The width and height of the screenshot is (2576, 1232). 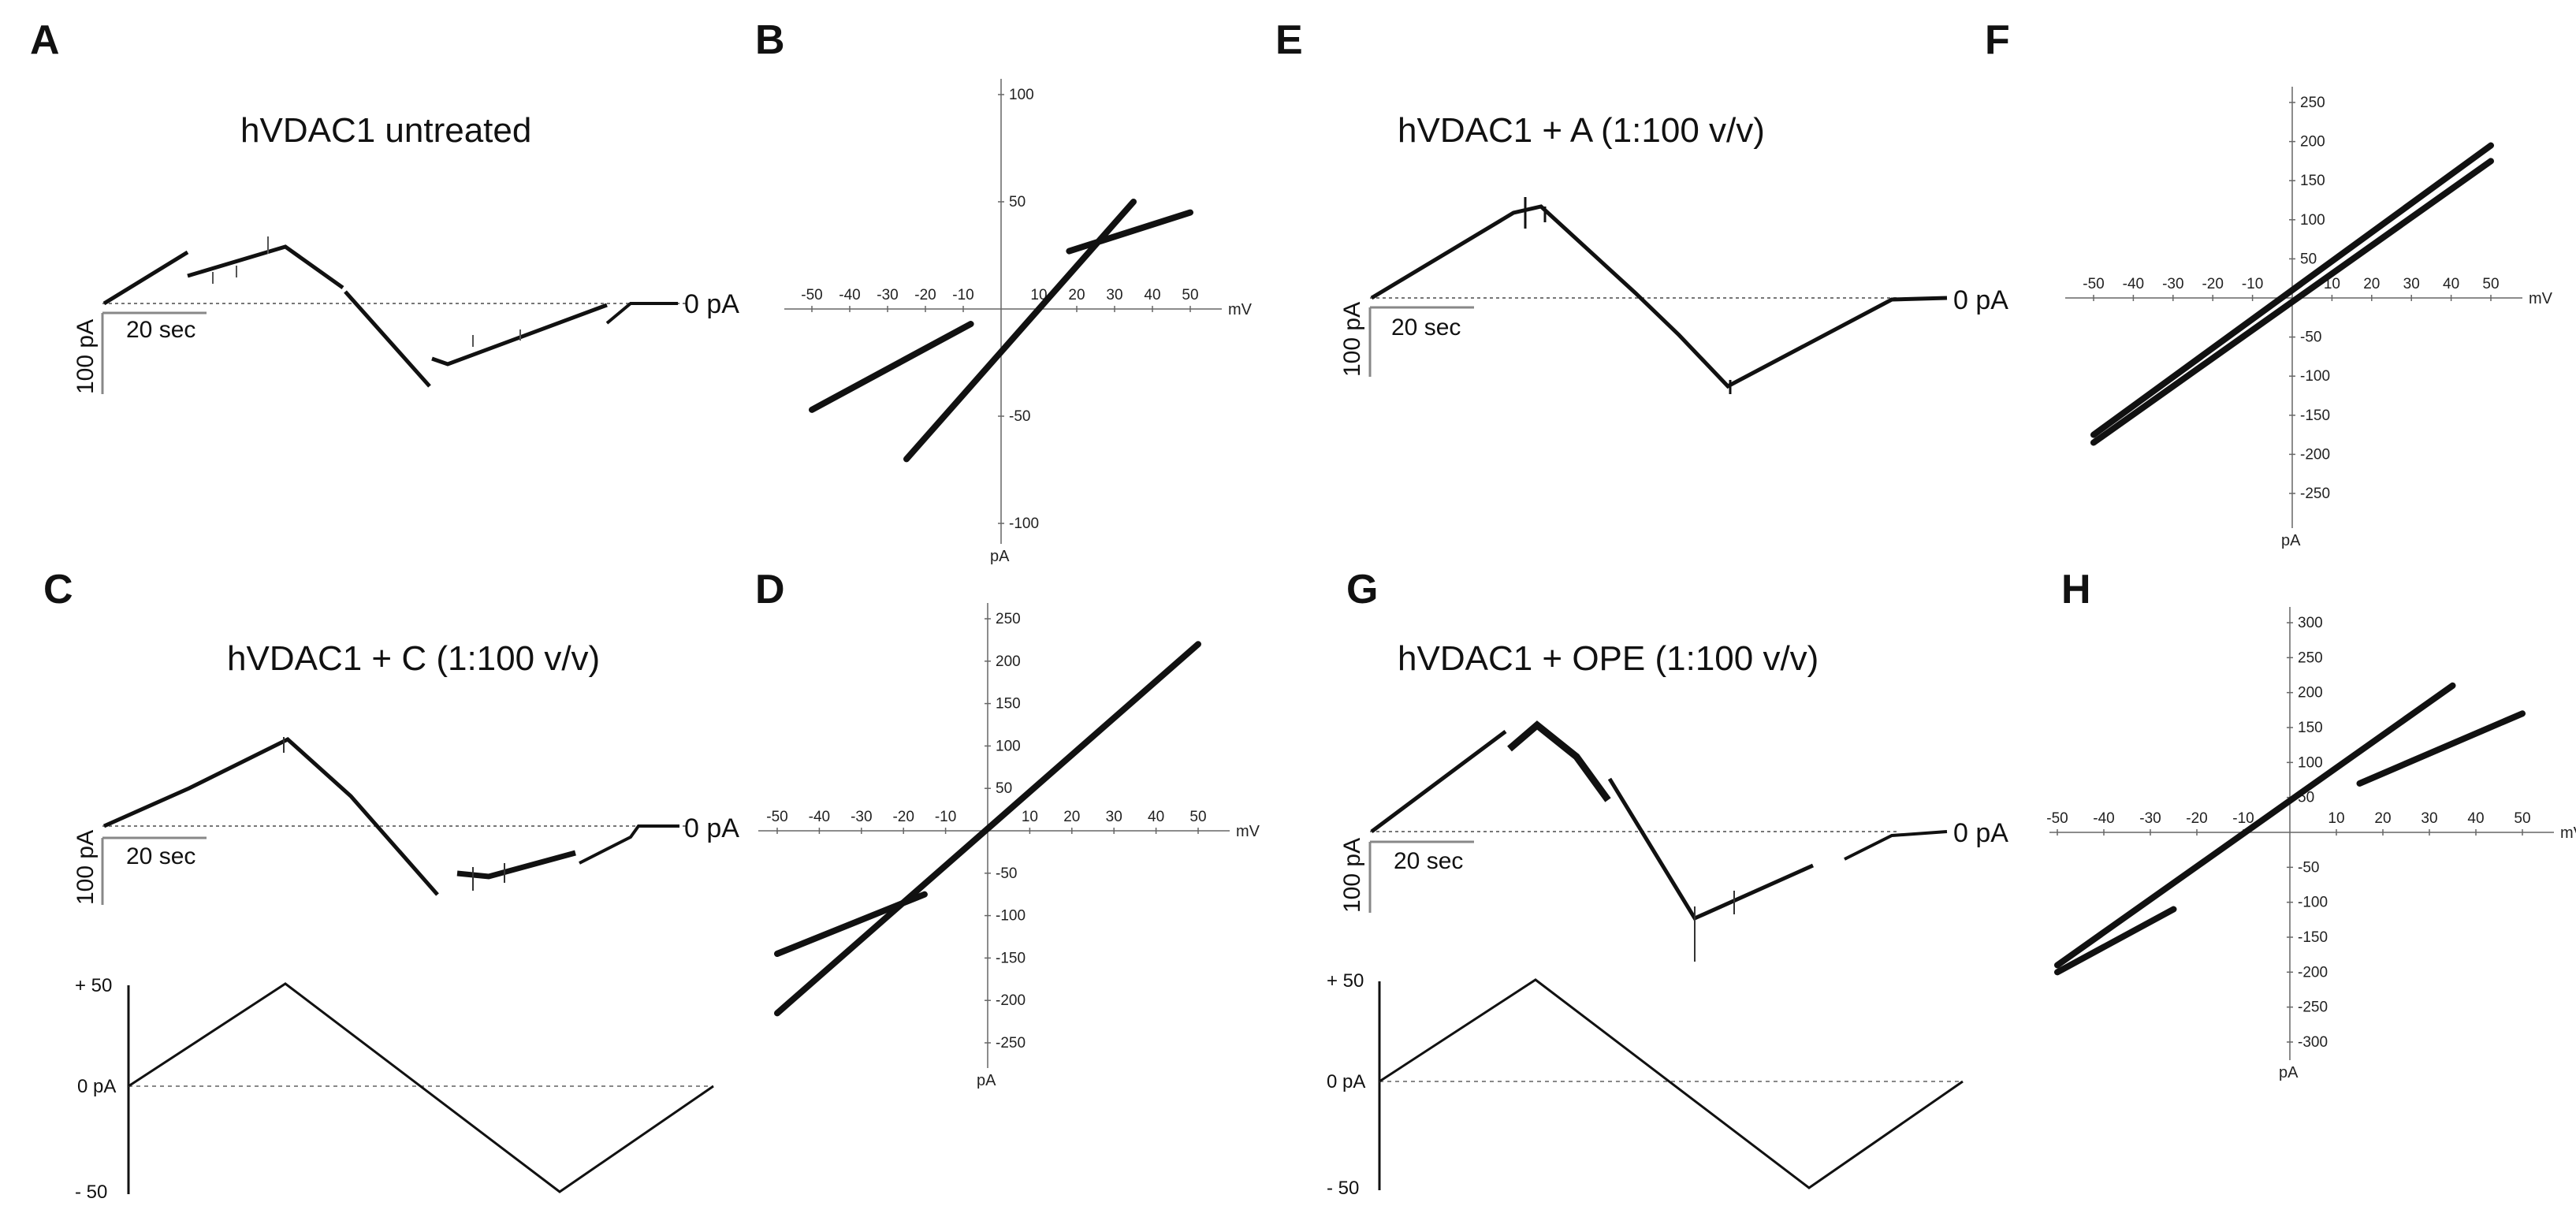 I want to click on panel-d-xtick-label: -20, so click(x=903, y=817).